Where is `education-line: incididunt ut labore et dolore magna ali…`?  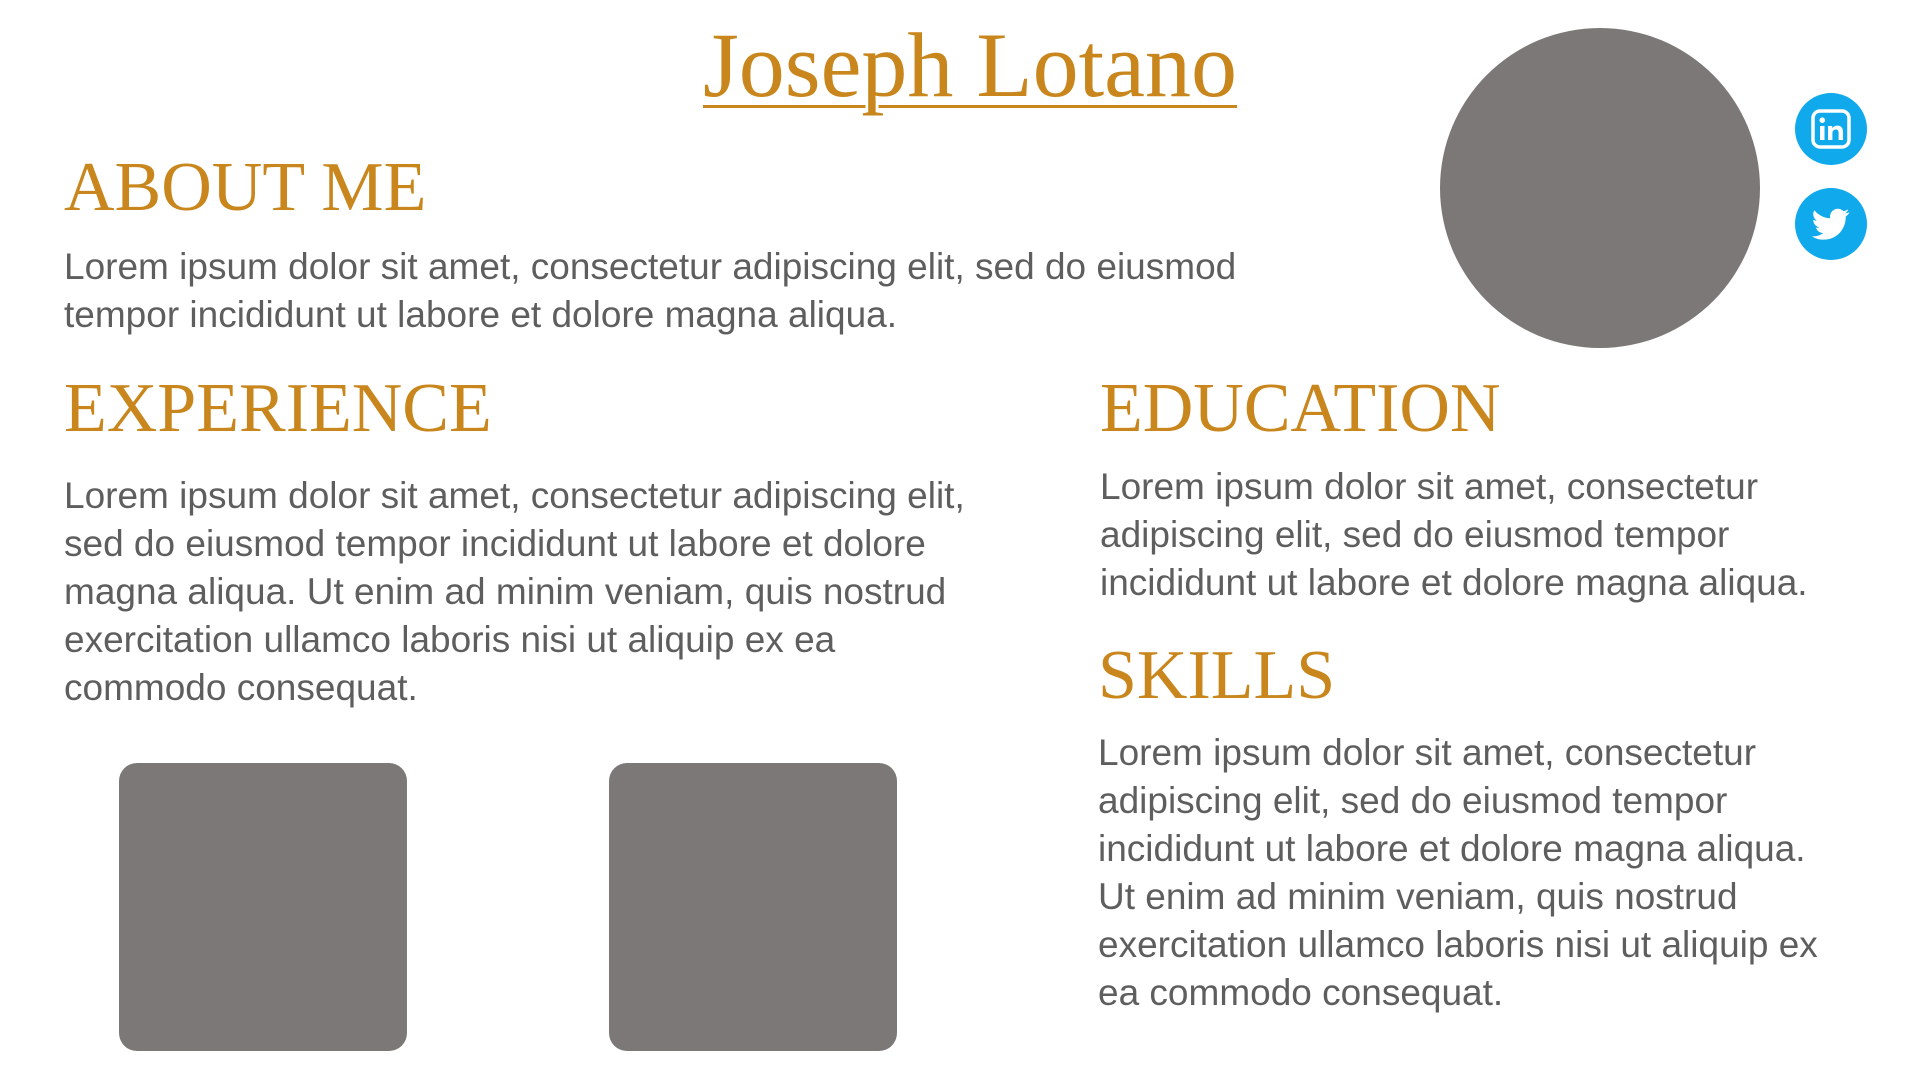 education-line: incididunt ut labore et dolore magna ali… is located at coordinates (1454, 582).